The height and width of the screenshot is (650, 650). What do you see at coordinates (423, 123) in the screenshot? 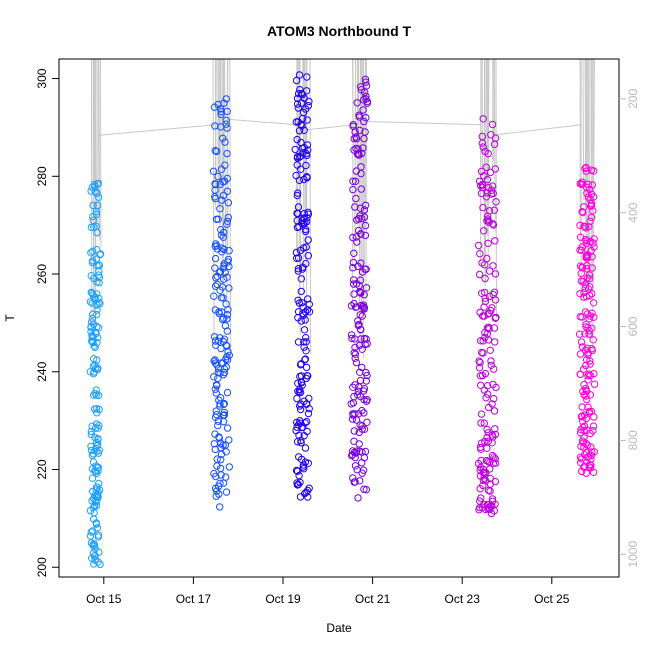
I see `flight-connector` at bounding box center [423, 123].